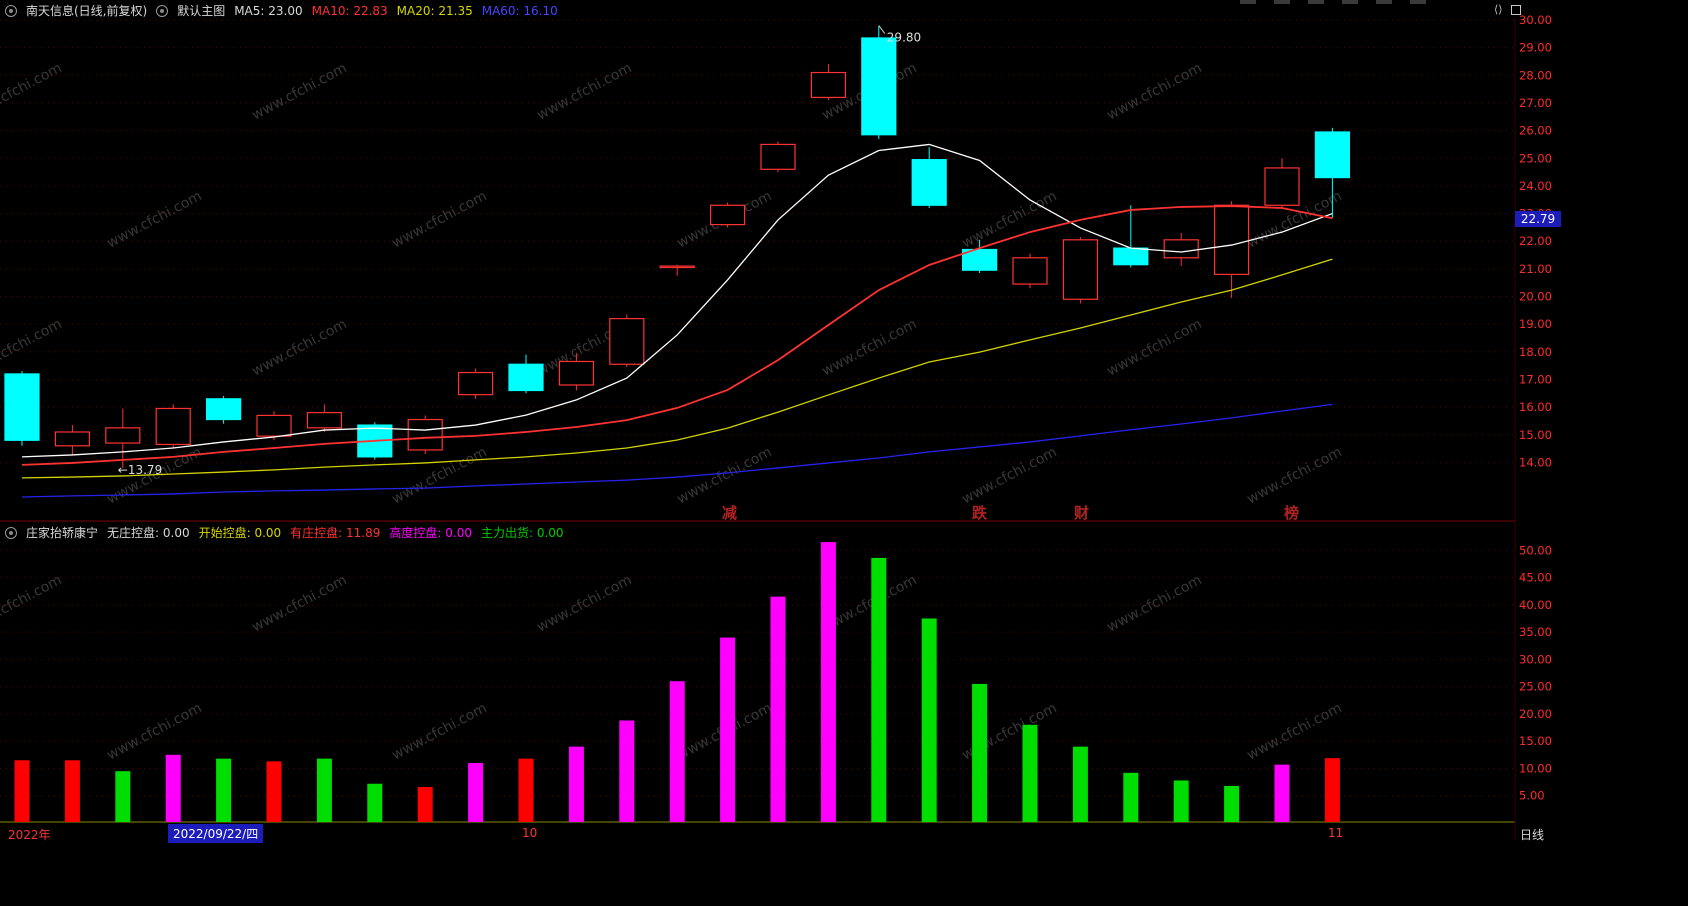 The height and width of the screenshot is (906, 1688). Describe the element at coordinates (1538, 219) in the screenshot. I see `last-price-badge: 22.79` at that location.